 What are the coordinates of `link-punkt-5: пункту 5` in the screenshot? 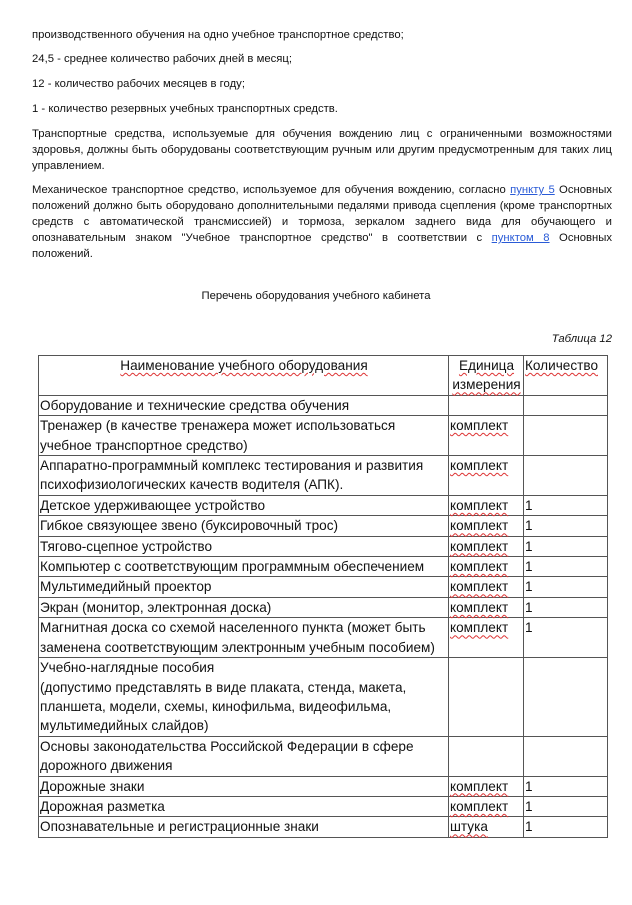 It's located at (532, 190).